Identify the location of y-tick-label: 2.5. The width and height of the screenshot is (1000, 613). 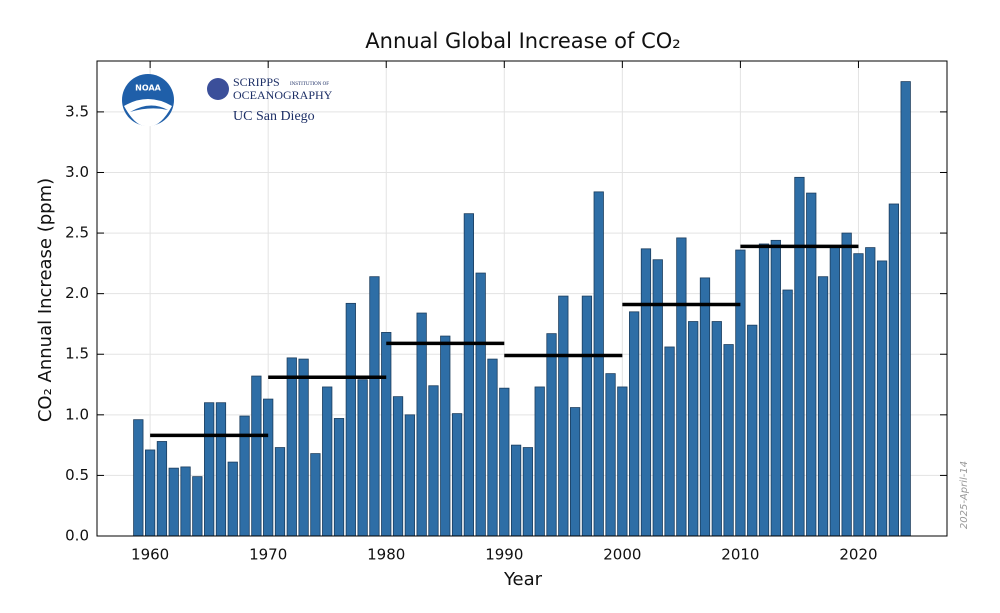
(77, 233).